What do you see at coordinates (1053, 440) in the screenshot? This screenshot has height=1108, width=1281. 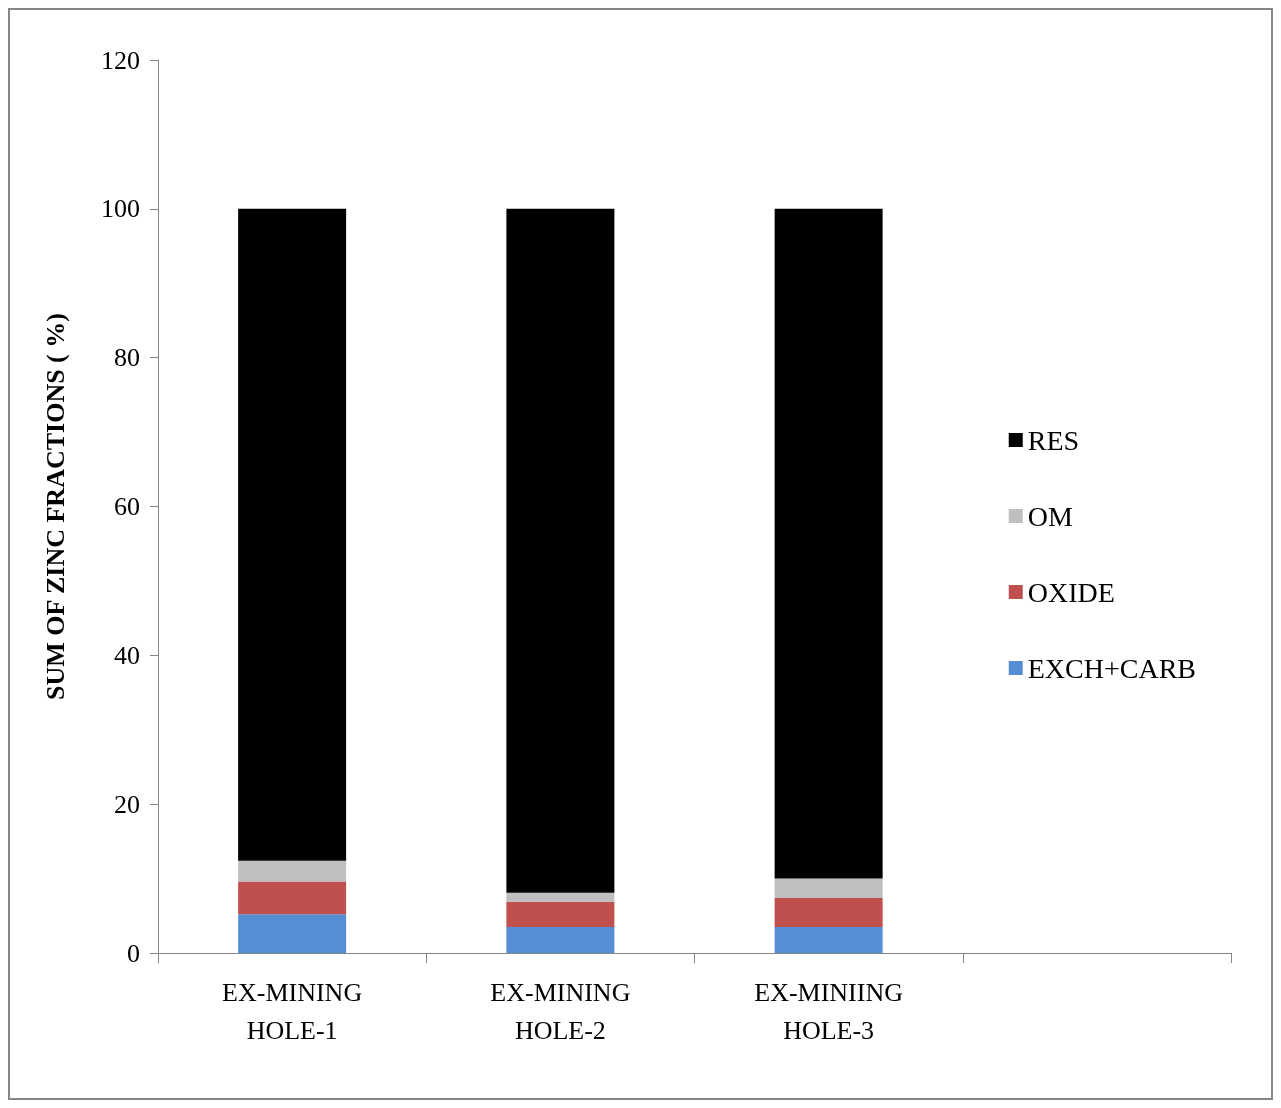 I see `legend-label: RES` at bounding box center [1053, 440].